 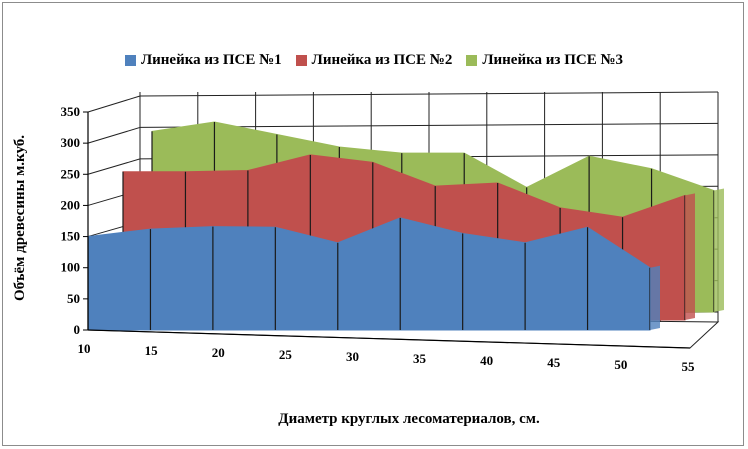 I want to click on x-tick-label: 35, so click(x=420, y=358).